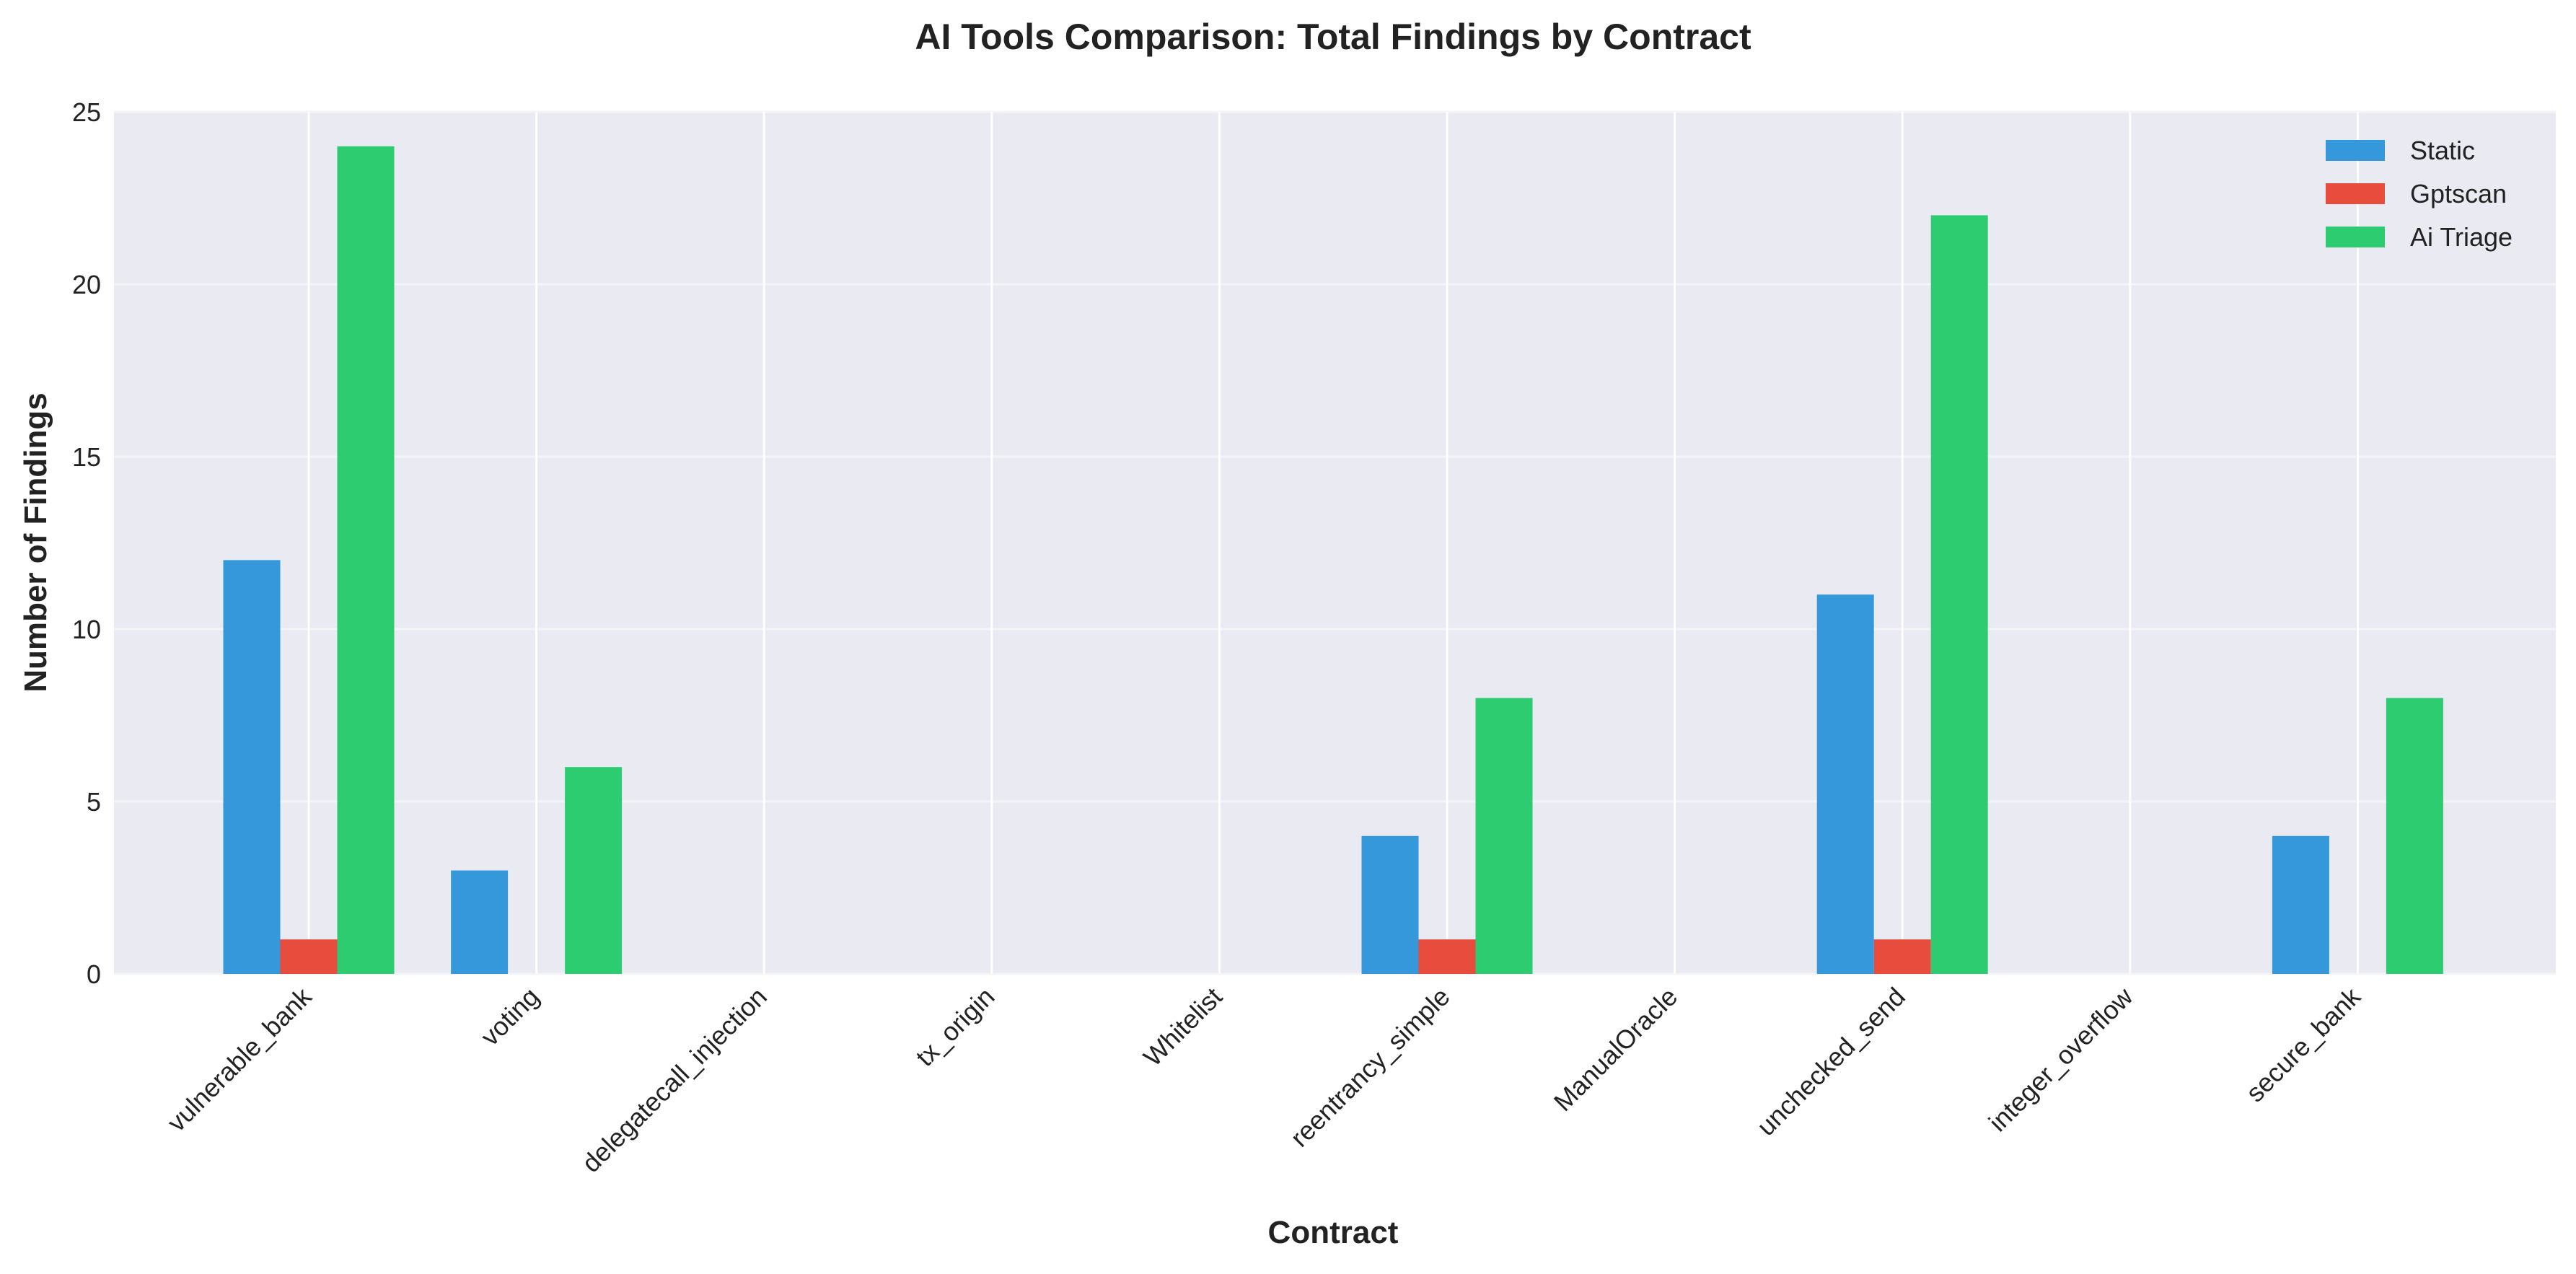 This screenshot has height=1274, width=2576. What do you see at coordinates (366, 560) in the screenshot?
I see `bar-ai-triage-vulnerable-bank` at bounding box center [366, 560].